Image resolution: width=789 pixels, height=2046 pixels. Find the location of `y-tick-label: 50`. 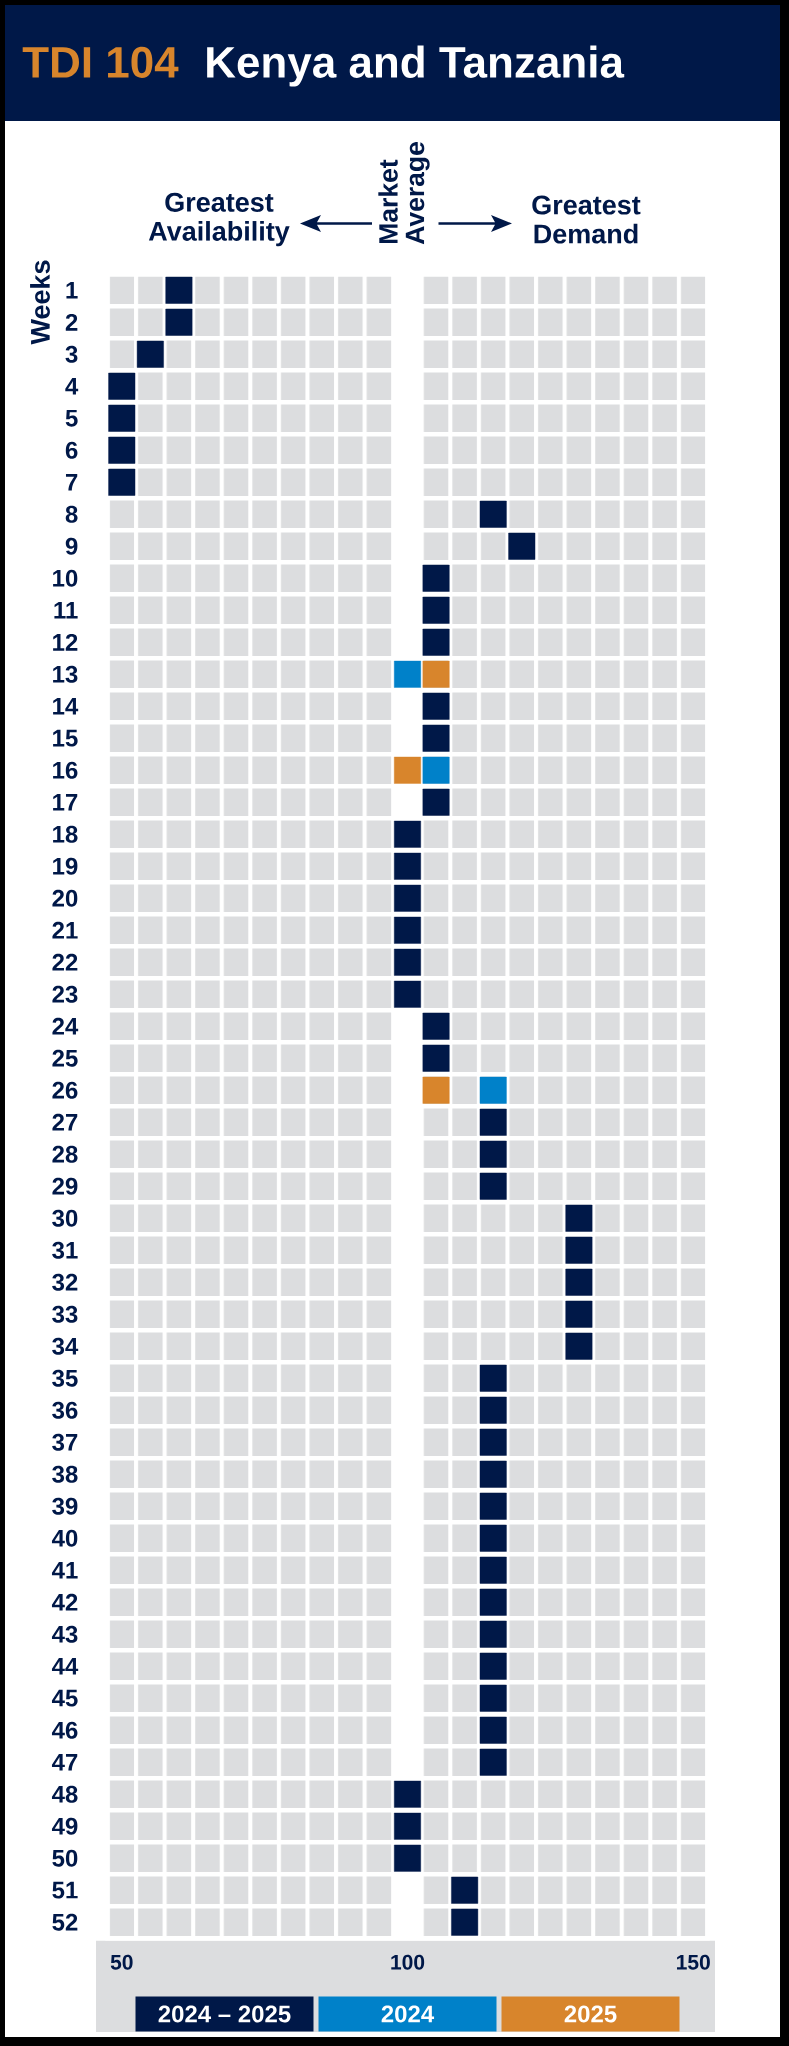

y-tick-label: 50 is located at coordinates (65, 1858).